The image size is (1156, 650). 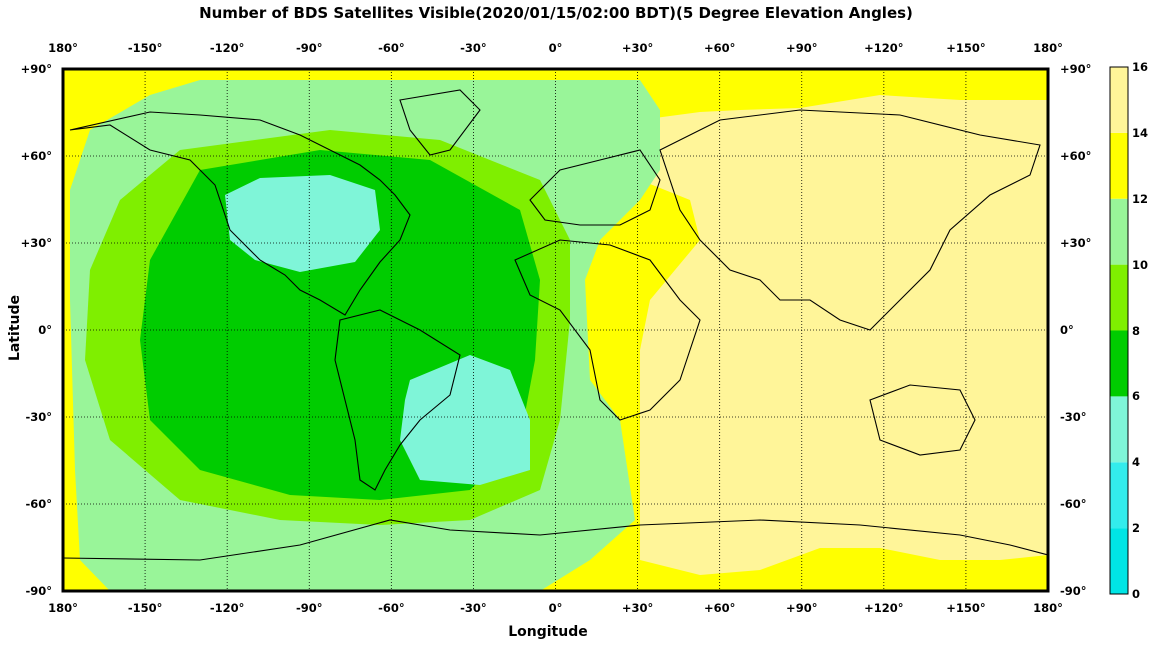 What do you see at coordinates (555, 608) in the screenshot?
I see `x-tick-bottom: 0°` at bounding box center [555, 608].